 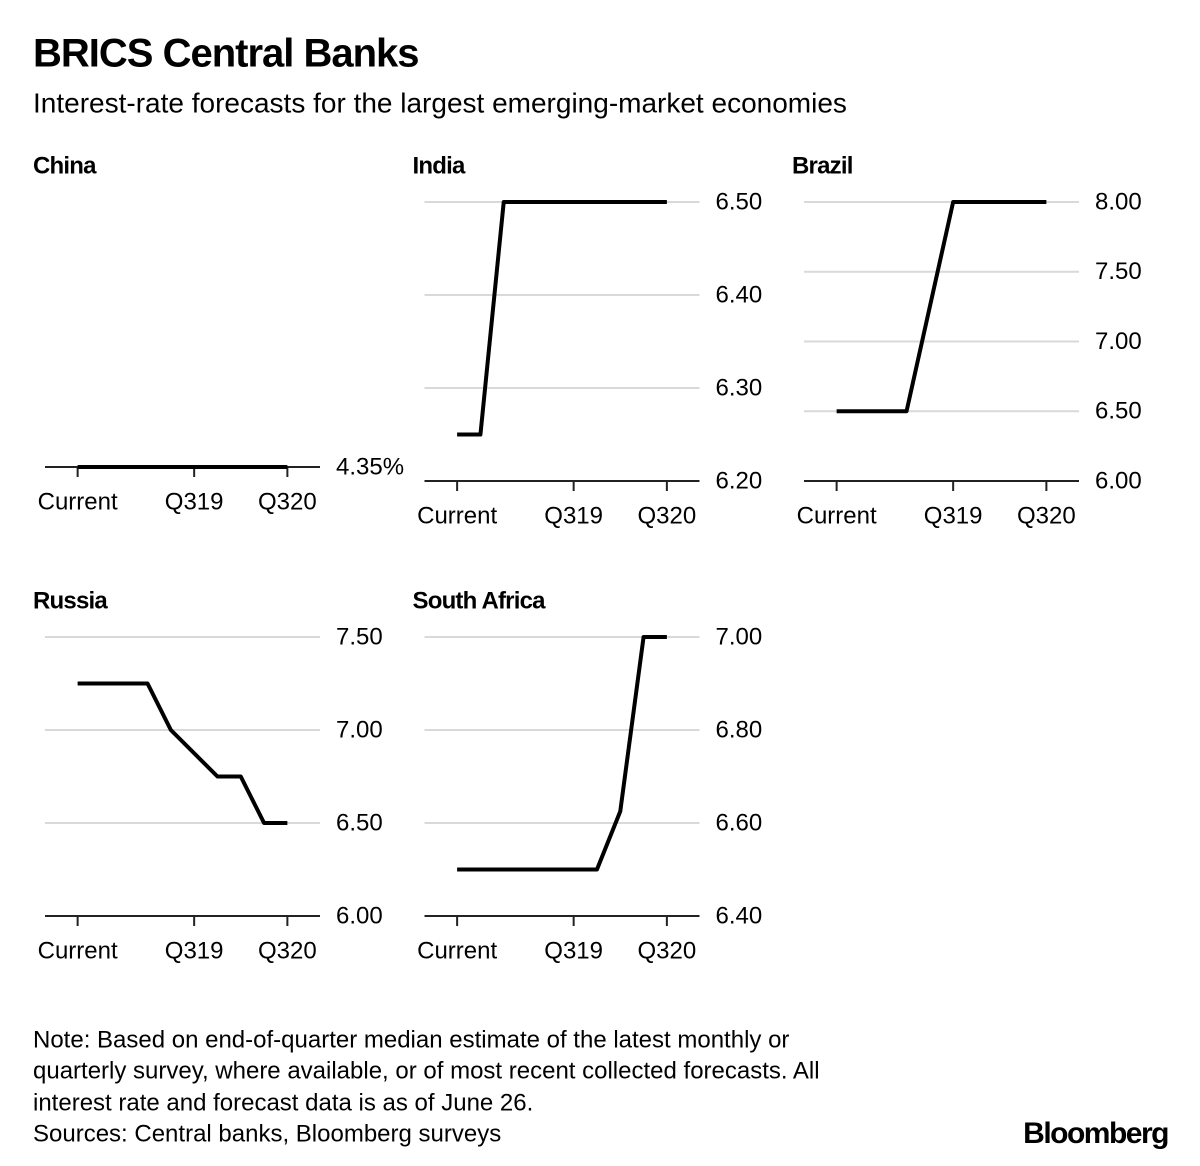 I want to click on title: BRICS Central Banks, so click(x=226, y=54).